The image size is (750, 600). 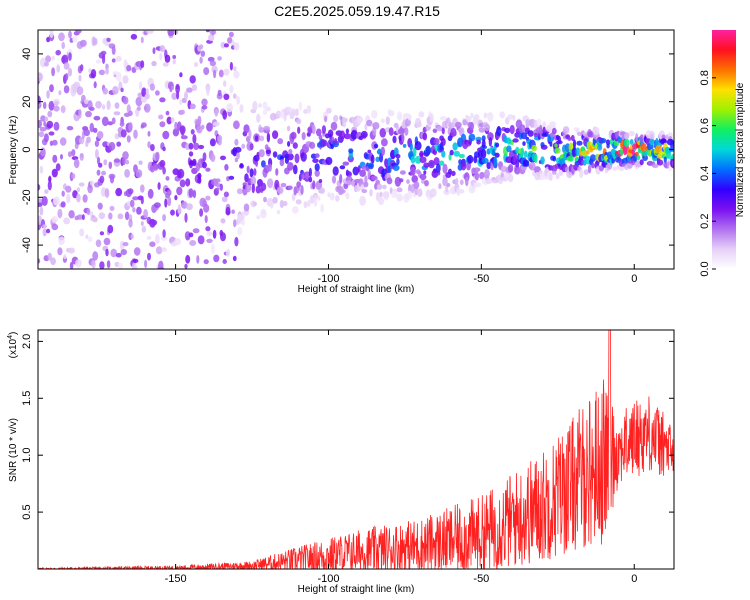 I want to click on x-tick-label: 0, so click(x=634, y=279).